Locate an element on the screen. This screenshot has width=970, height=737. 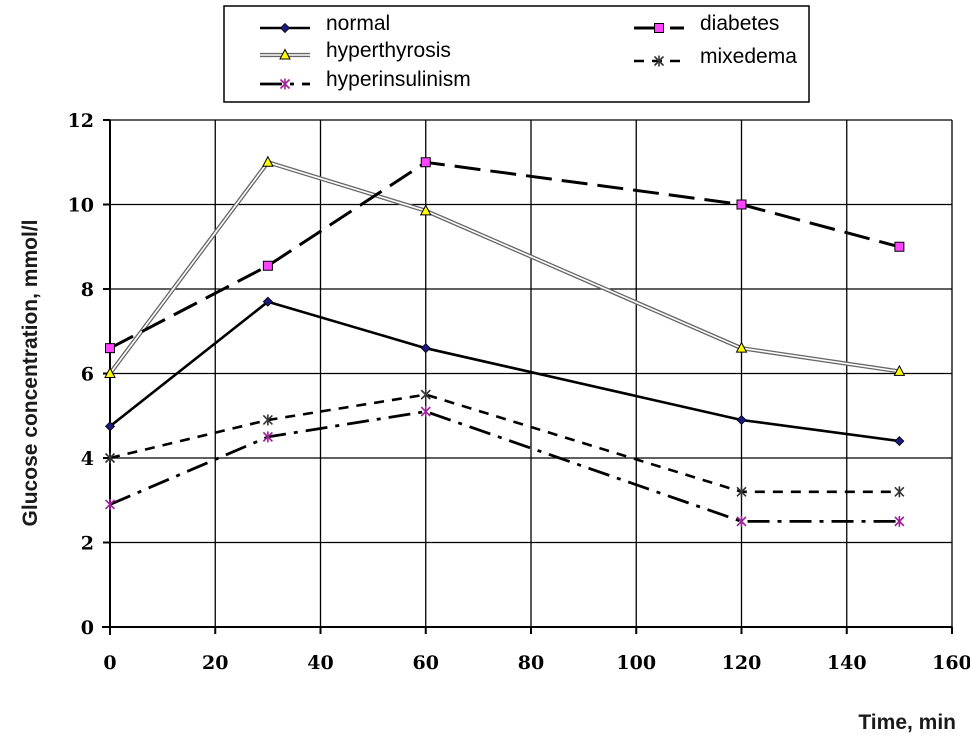
x-axis-title: Time, min is located at coordinates (907, 722).